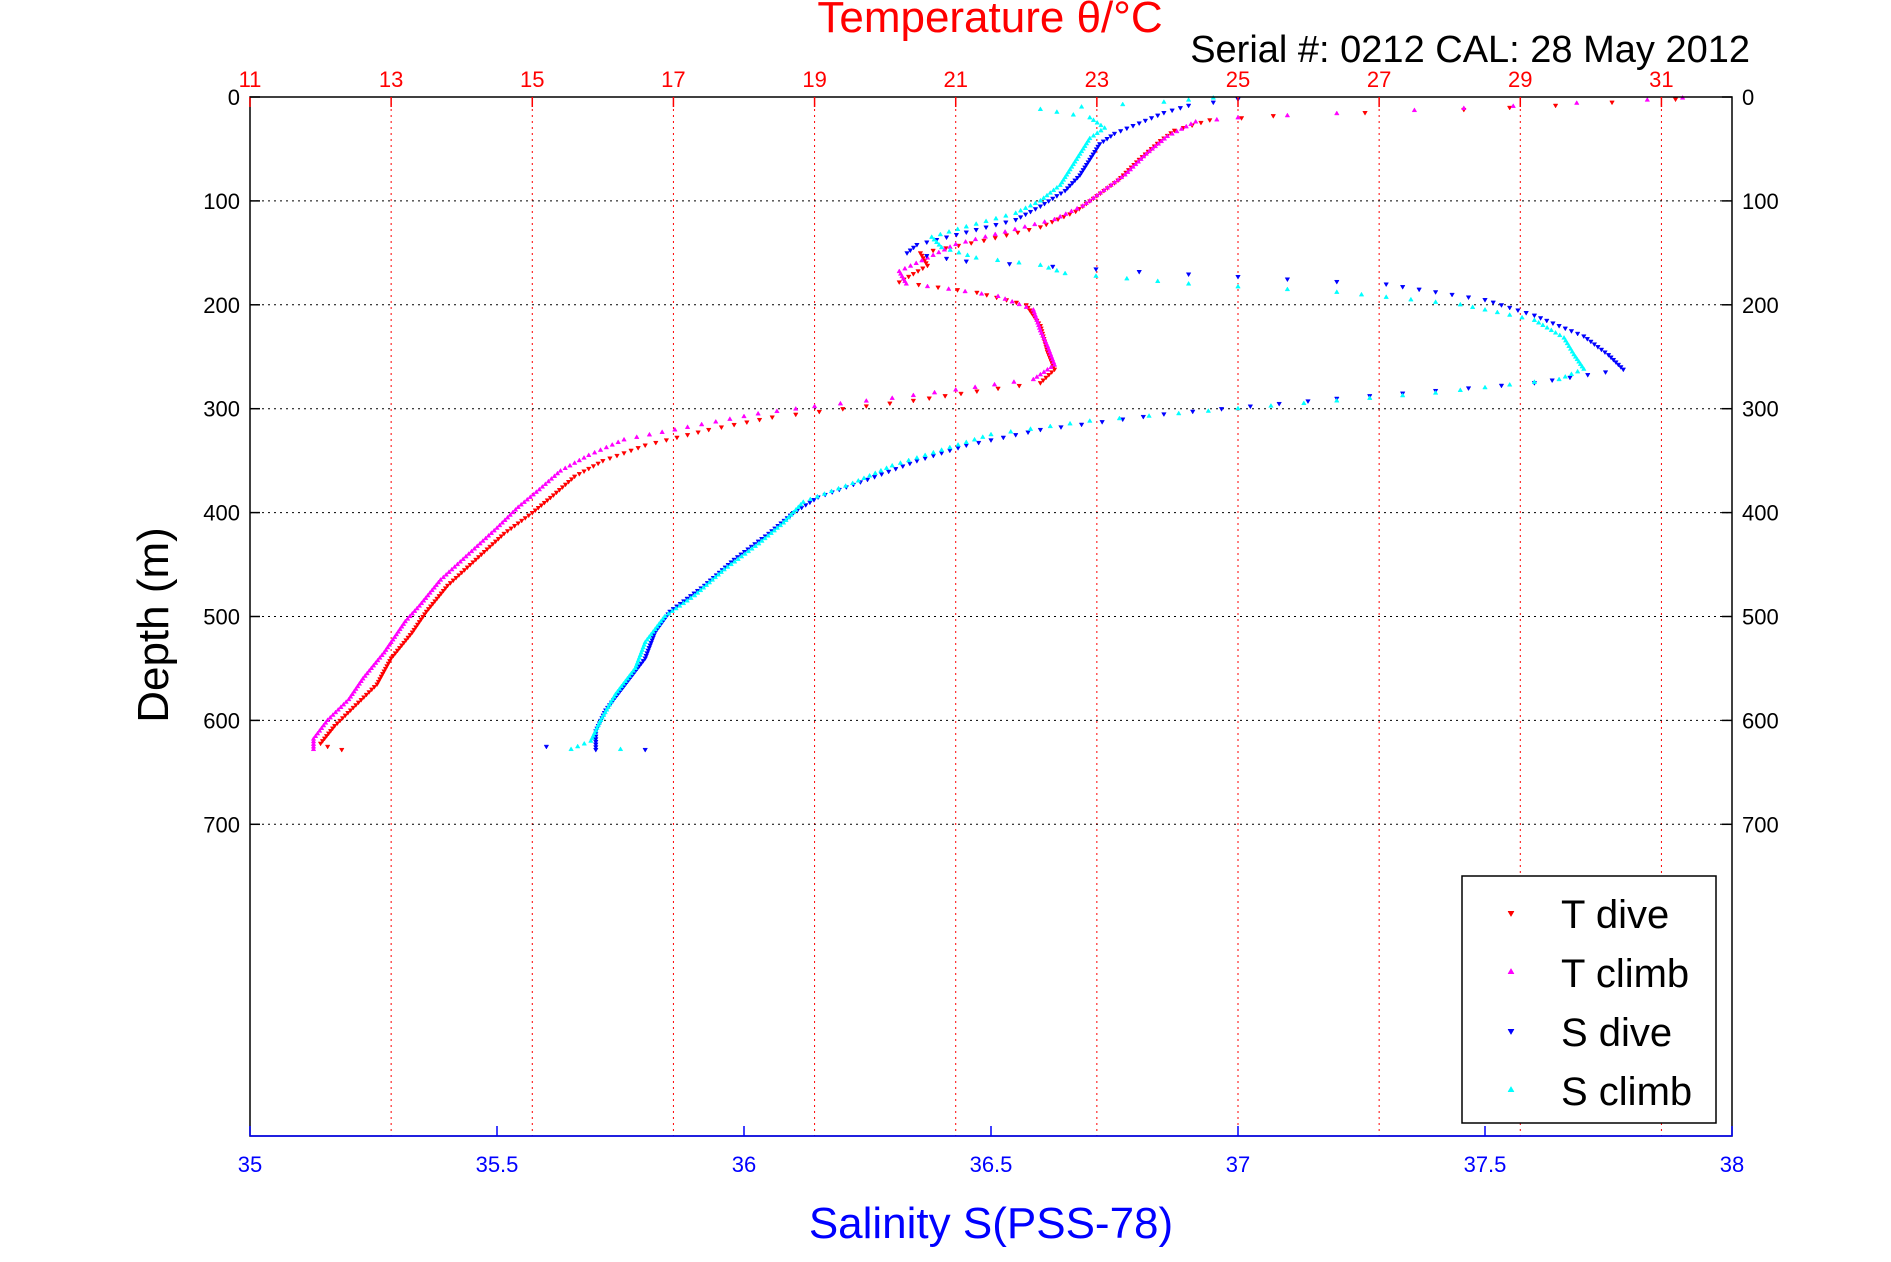 Image resolution: width=1891 pixels, height=1262 pixels. I want to click on temperature-tick-label: 31, so click(1661, 79).